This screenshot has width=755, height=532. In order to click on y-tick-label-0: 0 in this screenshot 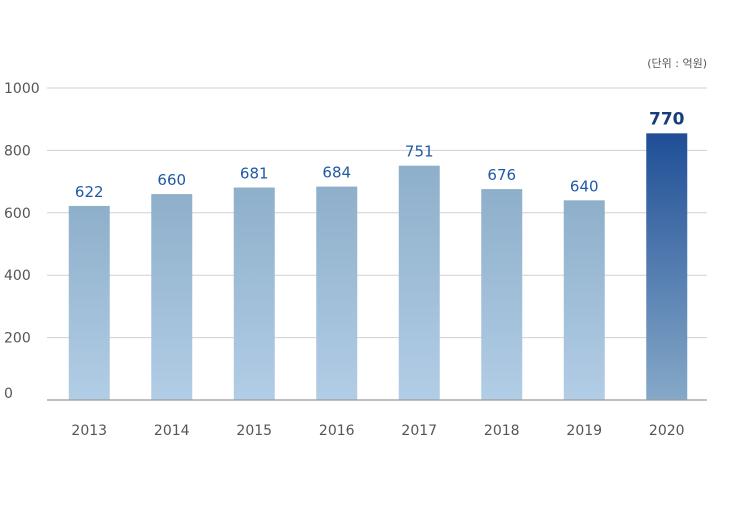, I will do `click(8, 394)`.